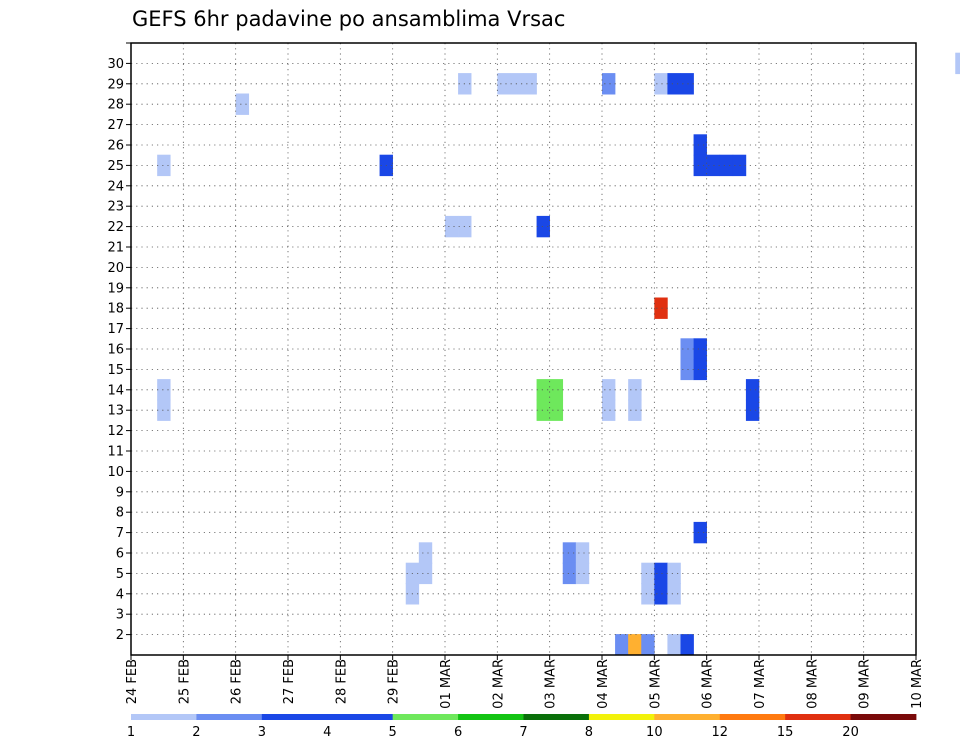 The height and width of the screenshot is (742, 960). What do you see at coordinates (115, 370) in the screenshot?
I see `y-tick-label: 15` at bounding box center [115, 370].